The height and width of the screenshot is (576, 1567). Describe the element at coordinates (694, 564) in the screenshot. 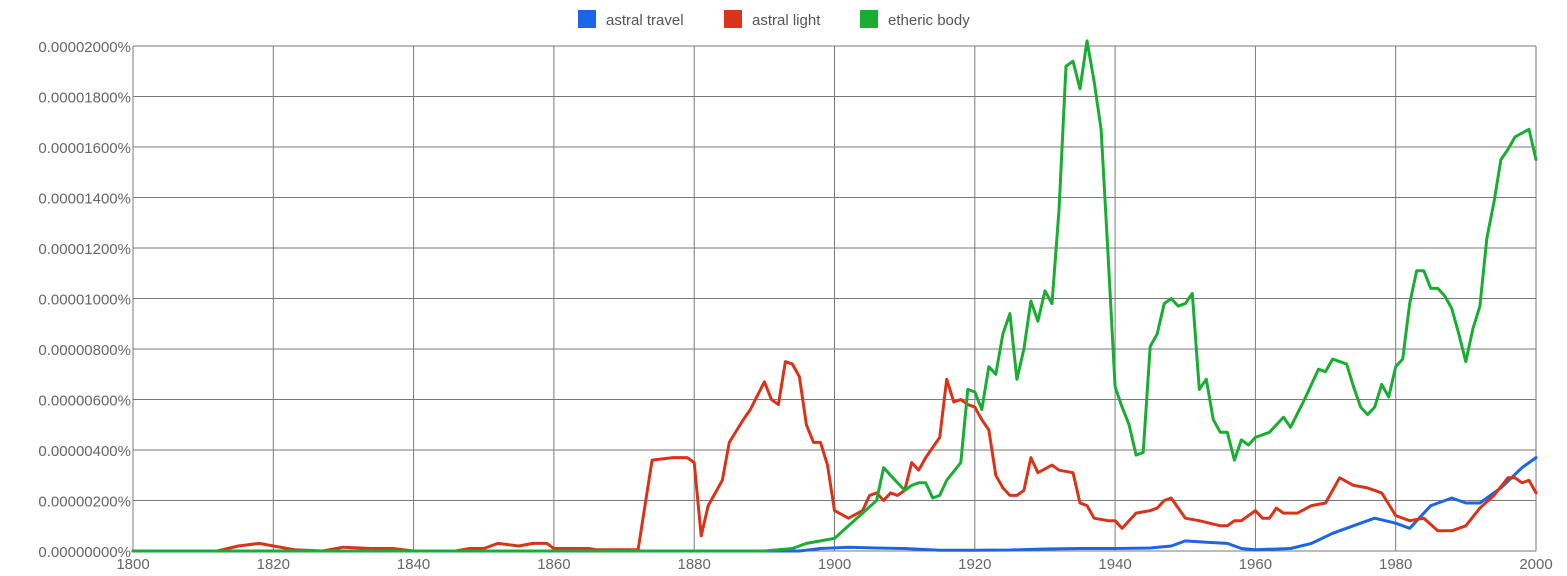

I see `x-tick-label: 1880` at that location.